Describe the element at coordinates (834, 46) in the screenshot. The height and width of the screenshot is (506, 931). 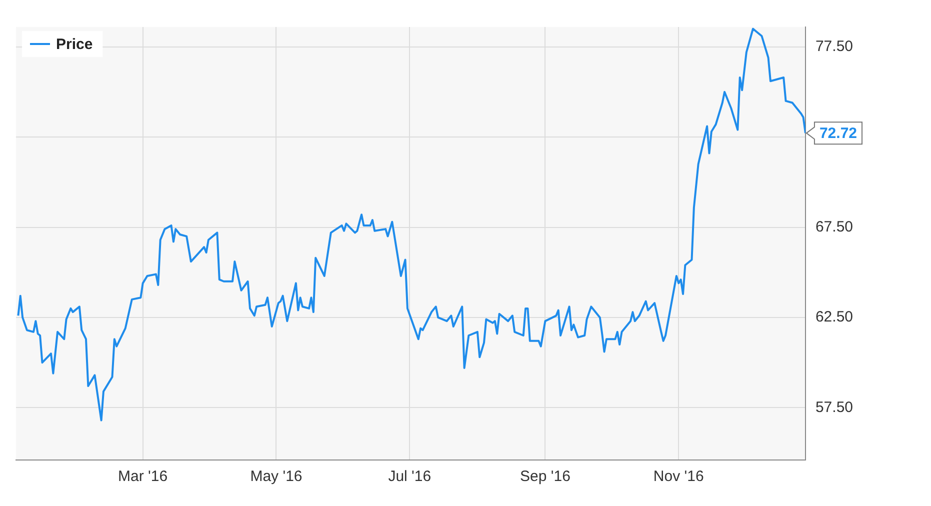
I see `y-tick-label: 77.50` at that location.